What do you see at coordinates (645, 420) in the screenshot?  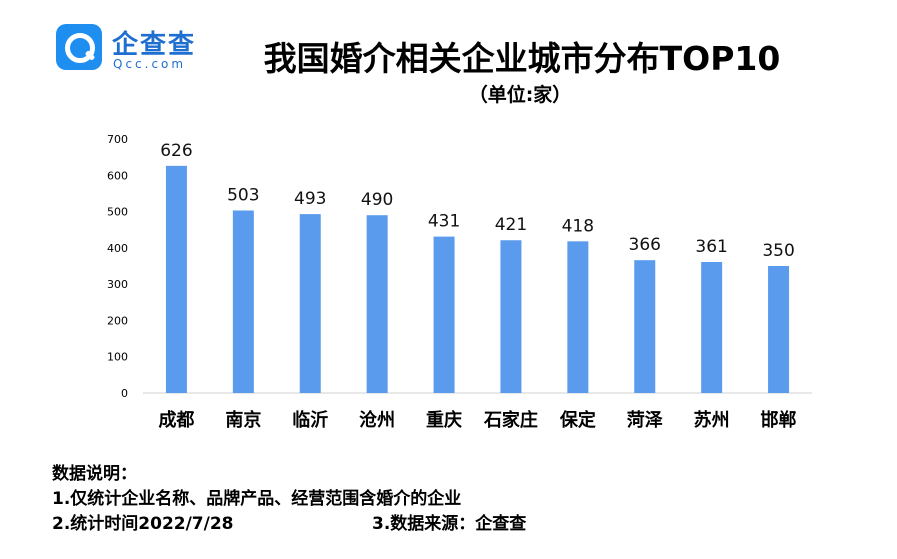 I see `category-label: 菏泽` at bounding box center [645, 420].